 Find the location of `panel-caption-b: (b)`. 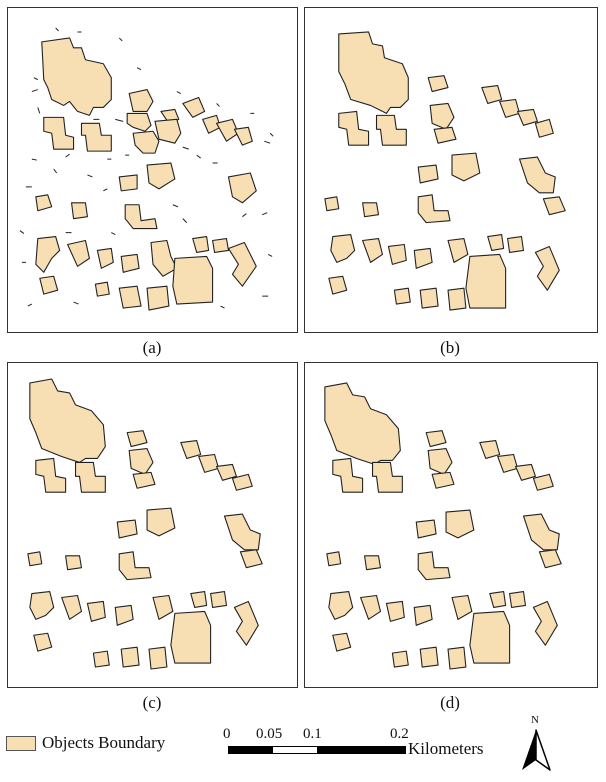

panel-caption-b: (b) is located at coordinates (450, 347).